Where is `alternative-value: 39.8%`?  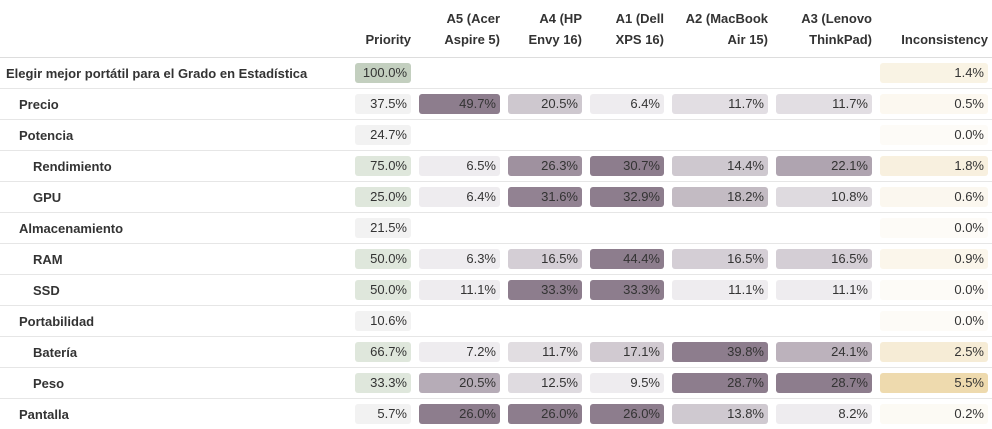 alternative-value: 39.8% is located at coordinates (720, 352).